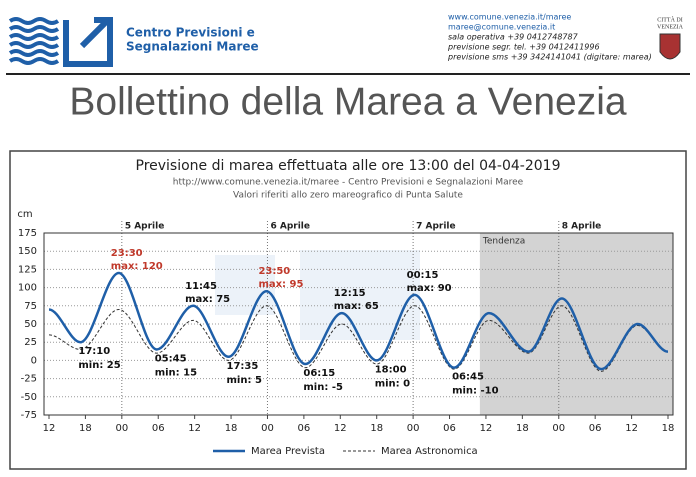  I want to click on annotation-time: 17:35, so click(243, 366).